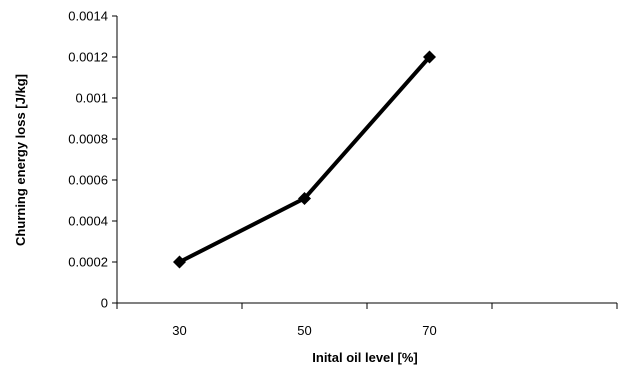 The image size is (618, 372). What do you see at coordinates (88, 57) in the screenshot?
I see `y-tick-label: 0.0012` at bounding box center [88, 57].